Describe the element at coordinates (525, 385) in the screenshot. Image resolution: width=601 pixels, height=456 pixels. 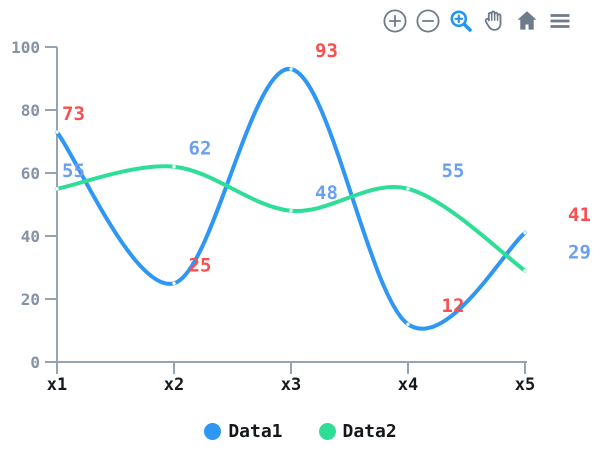
I see `x-tick-label: x5` at that location.